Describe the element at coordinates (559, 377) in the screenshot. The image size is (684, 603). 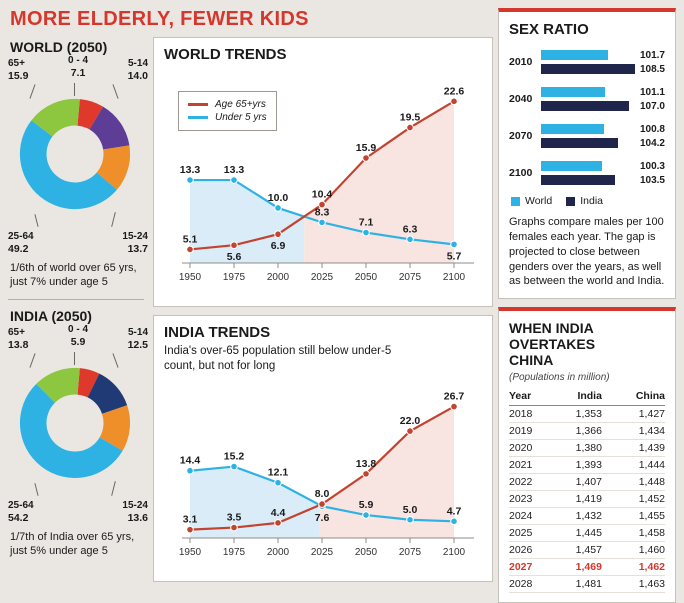
I see `overtake-subtitle: (Populations in million)` at that location.